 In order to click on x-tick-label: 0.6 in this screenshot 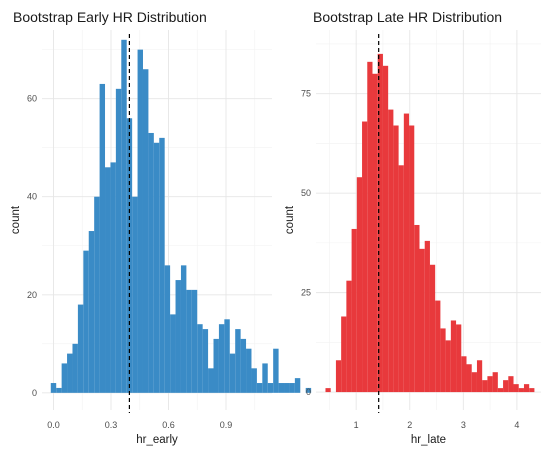, I will do `click(168, 425)`.